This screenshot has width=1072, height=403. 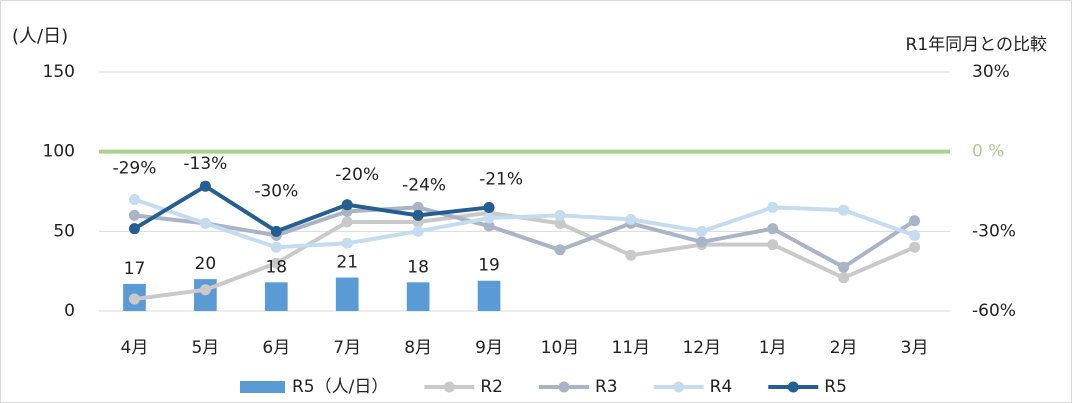 I want to click on y-tick-label: 0, so click(x=69, y=311).